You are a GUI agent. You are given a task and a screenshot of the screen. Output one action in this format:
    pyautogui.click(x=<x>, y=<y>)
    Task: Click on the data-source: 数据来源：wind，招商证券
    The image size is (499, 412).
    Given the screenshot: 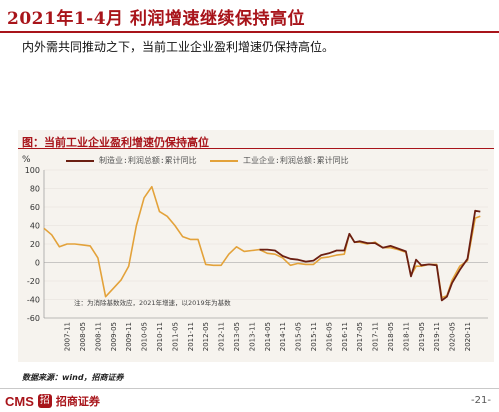 What is the action you would take?
    pyautogui.click(x=73, y=377)
    